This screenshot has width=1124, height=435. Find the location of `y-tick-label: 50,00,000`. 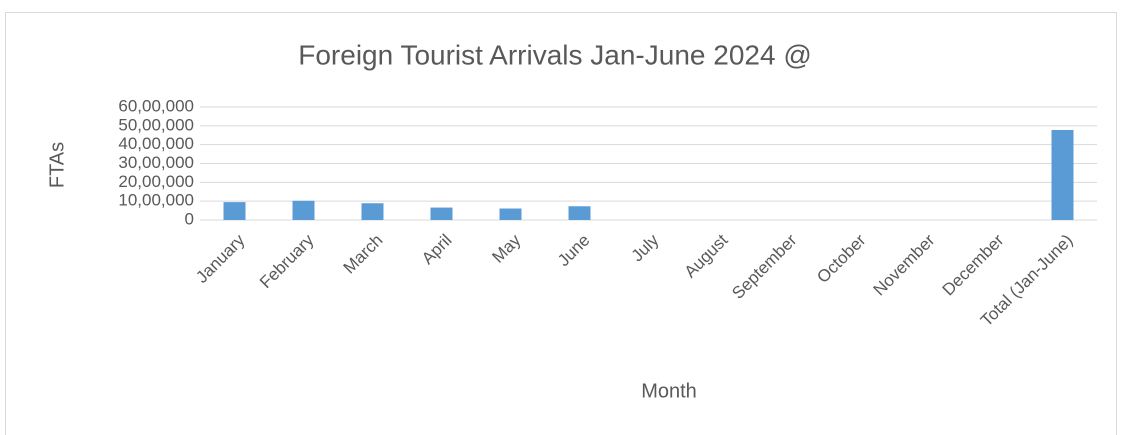

y-tick-label: 50,00,000 is located at coordinates (156, 124).